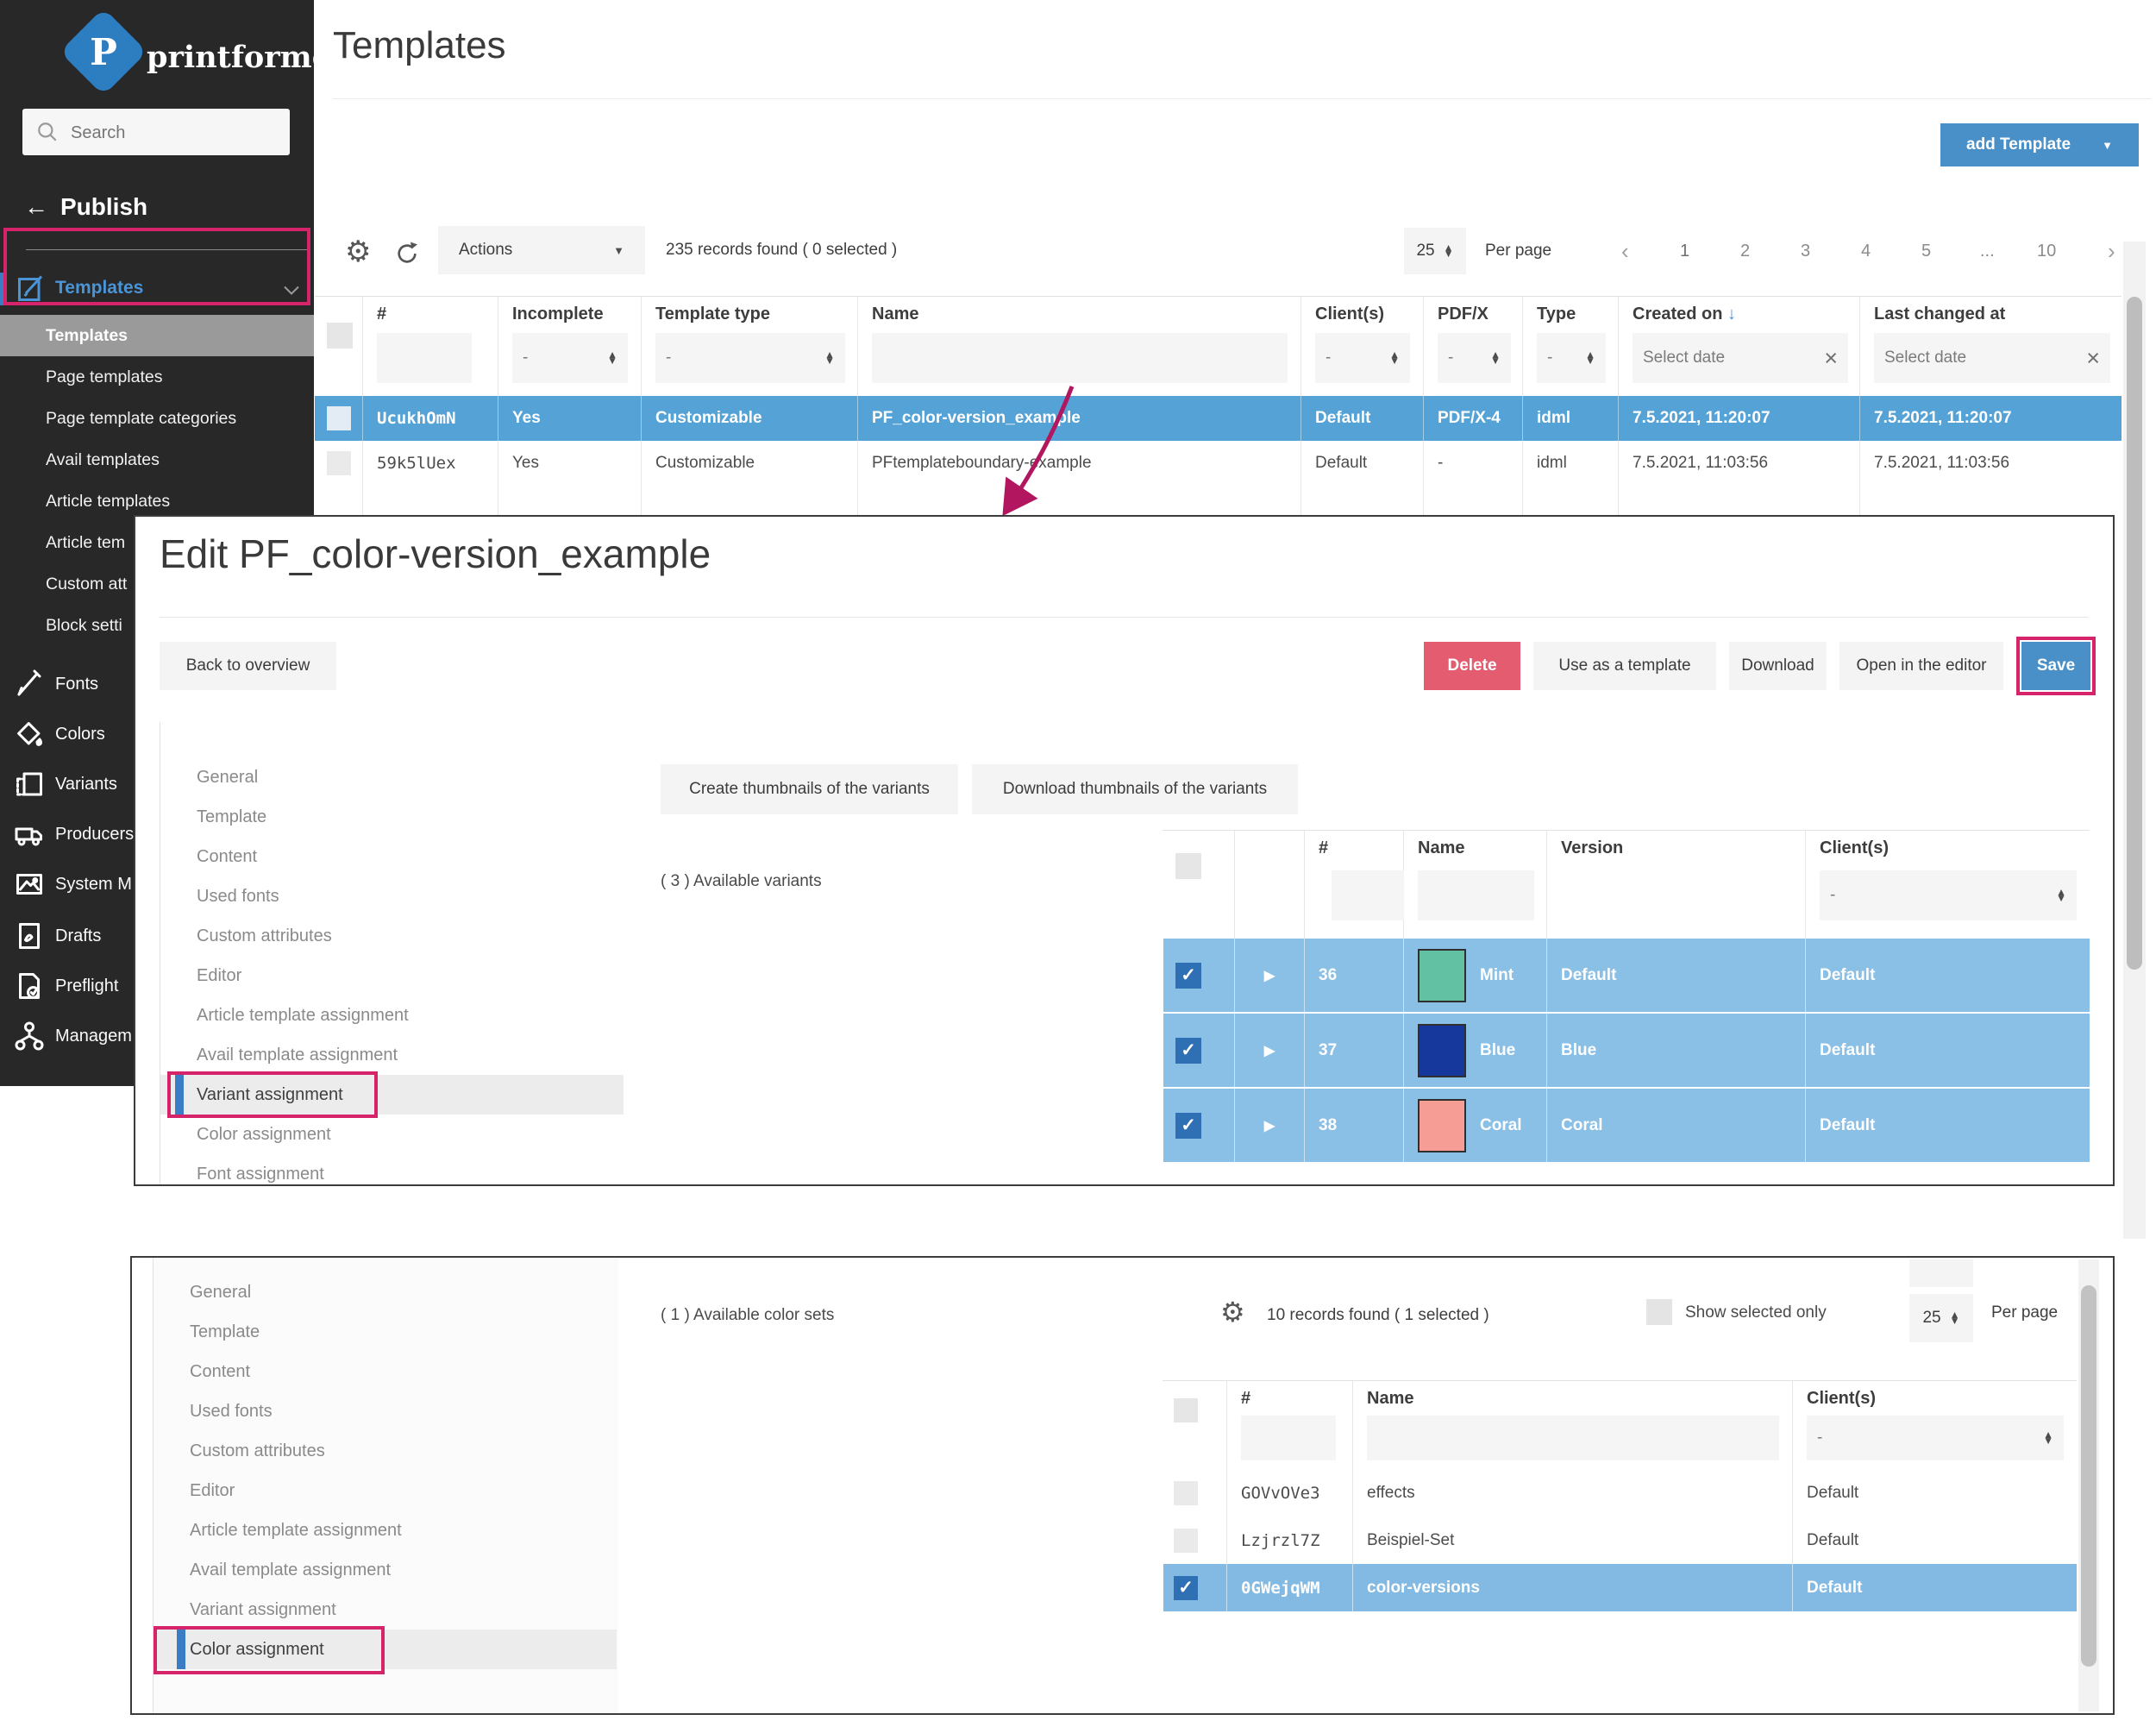 Image resolution: width=2156 pixels, height=1727 pixels. What do you see at coordinates (424, 358) in the screenshot?
I see `filter-id-input` at bounding box center [424, 358].